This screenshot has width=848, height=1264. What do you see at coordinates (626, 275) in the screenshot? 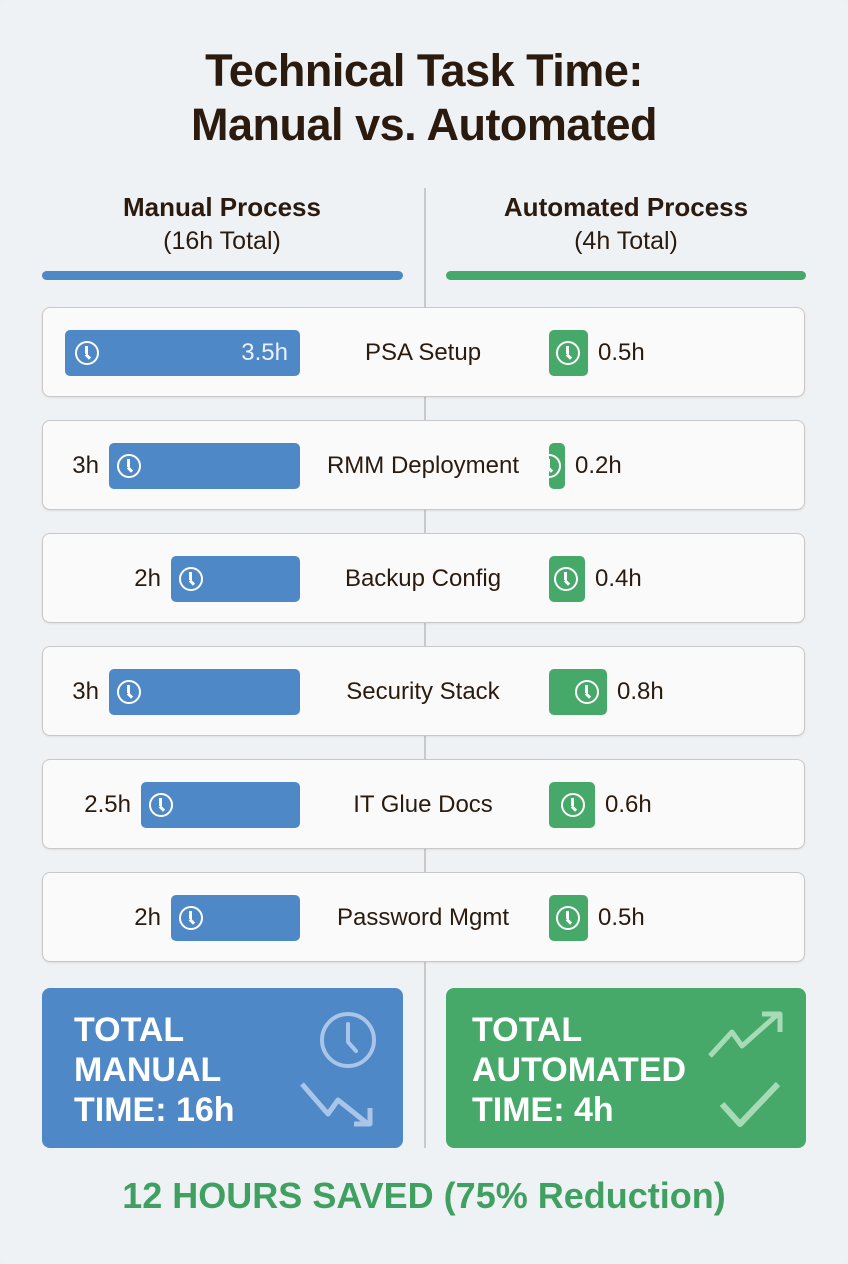
I see `automated-header-bar` at bounding box center [626, 275].